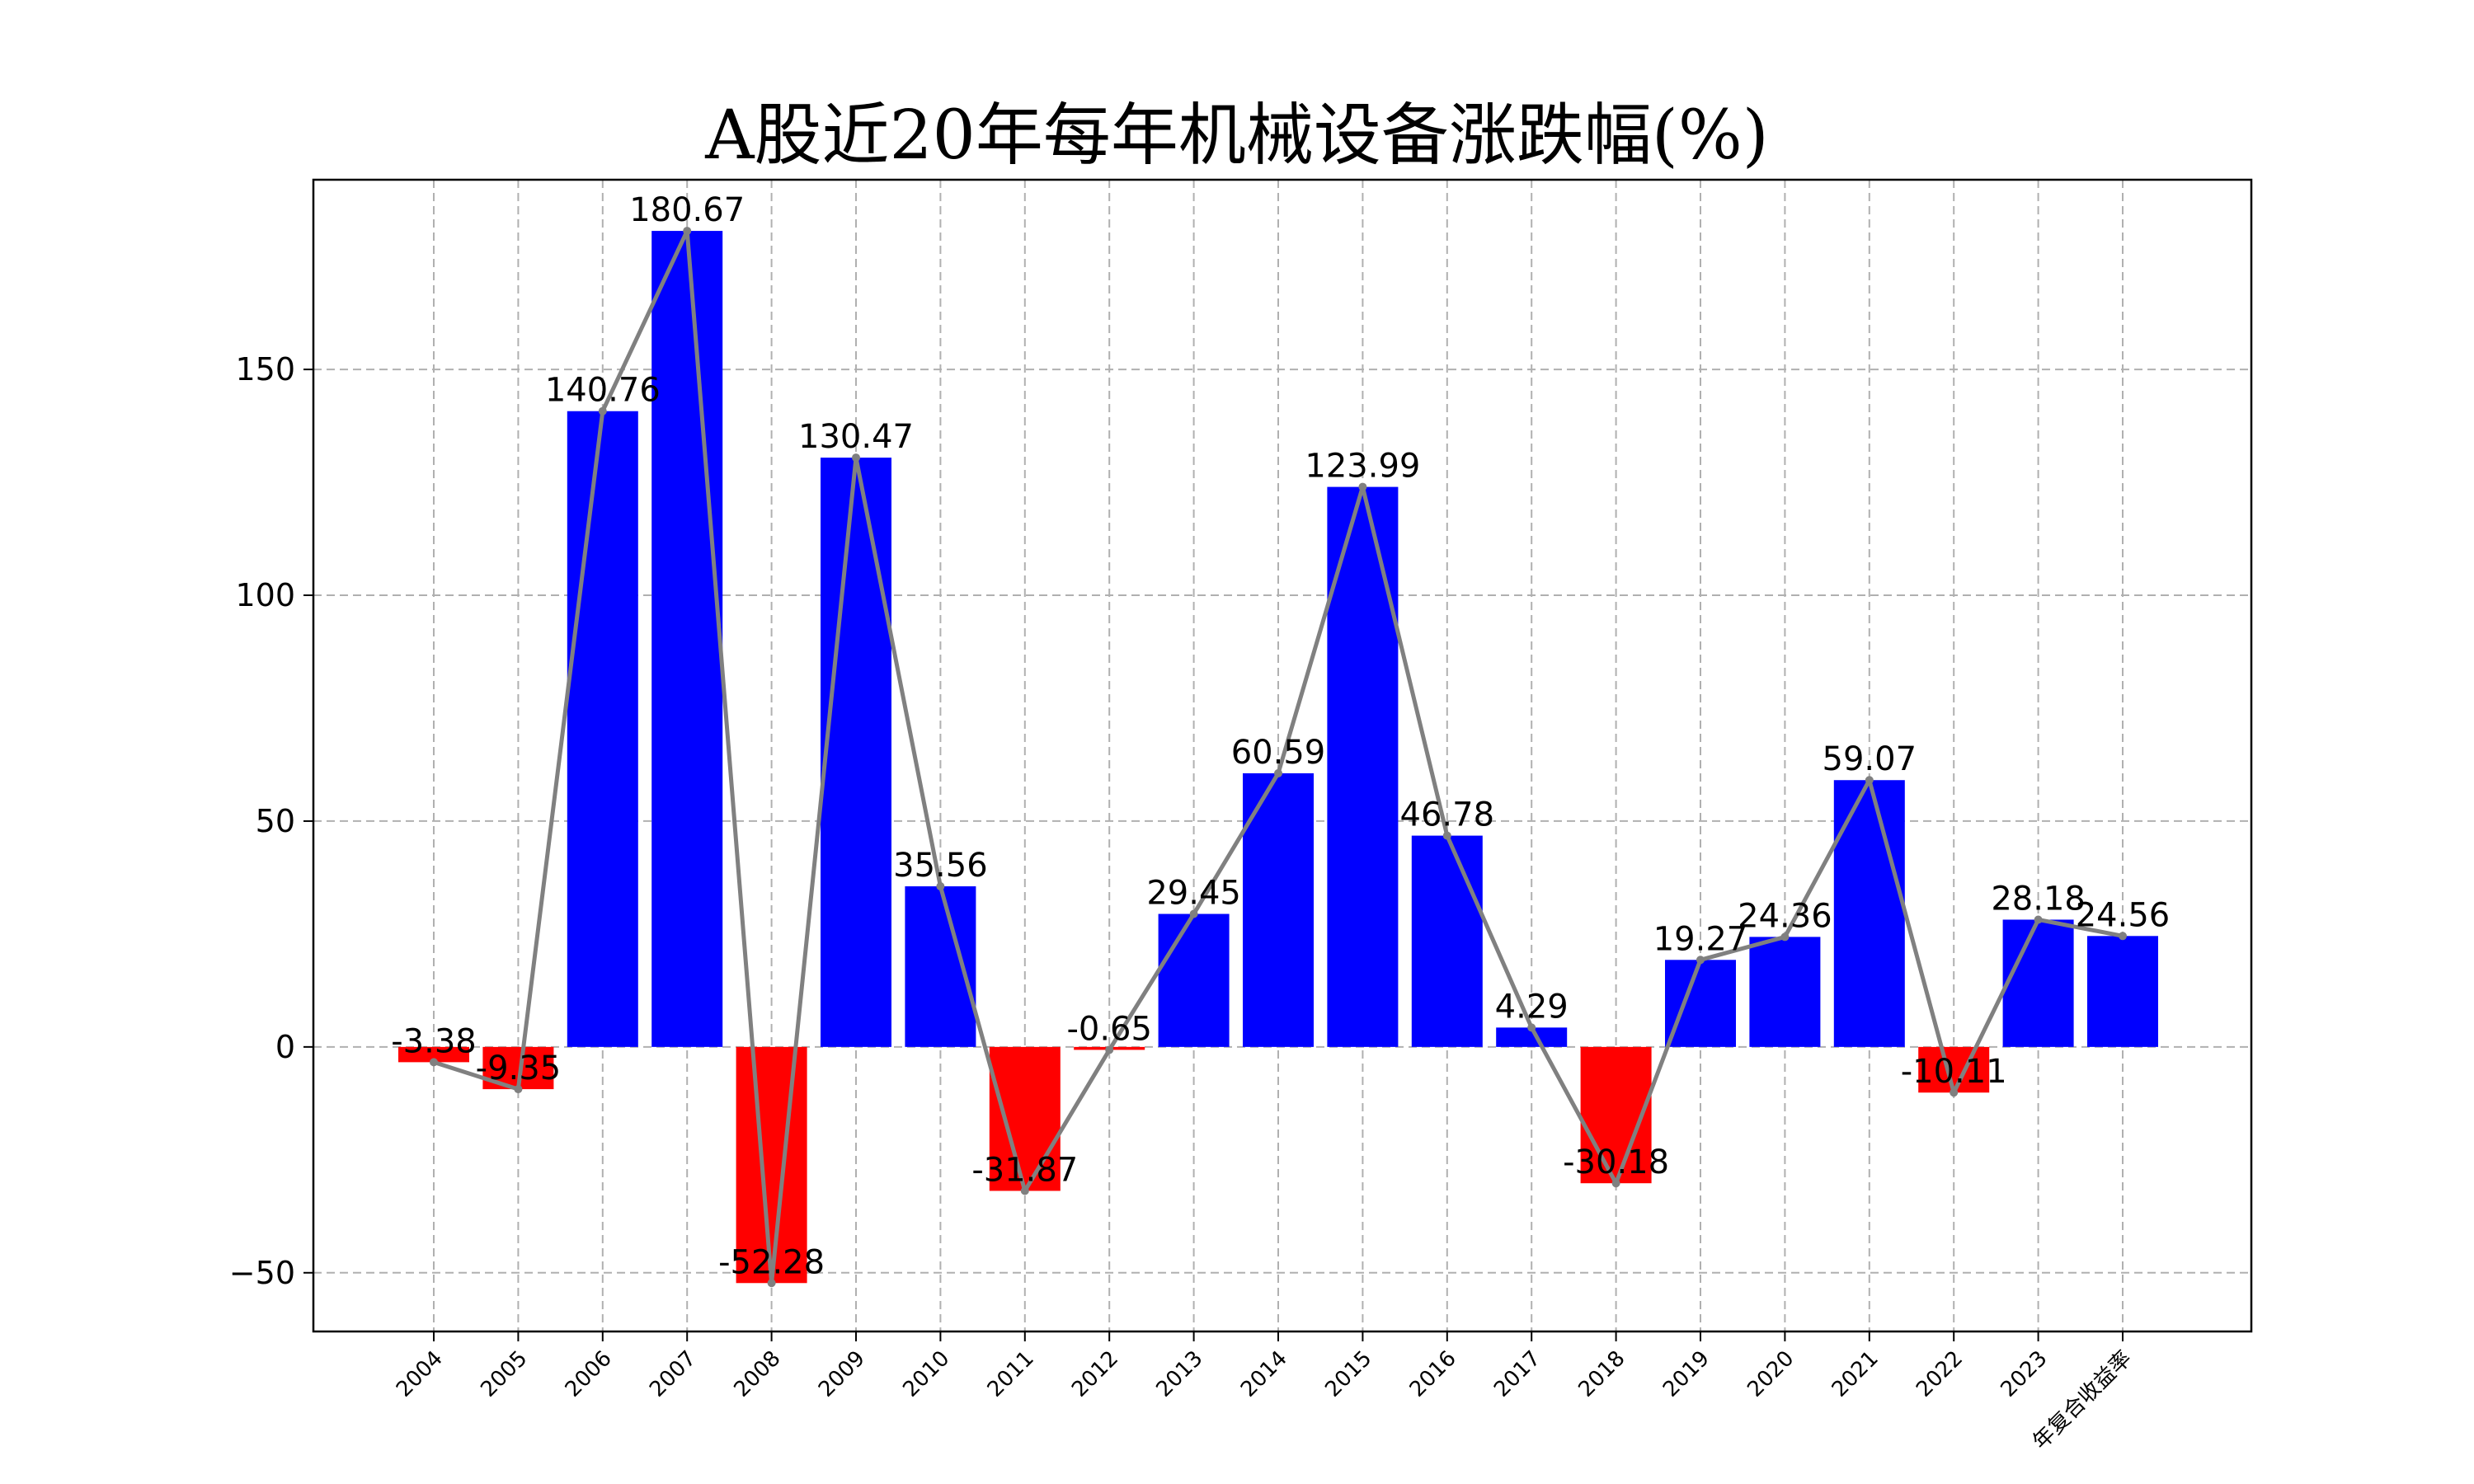 Image resolution: width=2474 pixels, height=1484 pixels. What do you see at coordinates (1785, 916) in the screenshot?
I see `data-label: 24.36` at bounding box center [1785, 916].